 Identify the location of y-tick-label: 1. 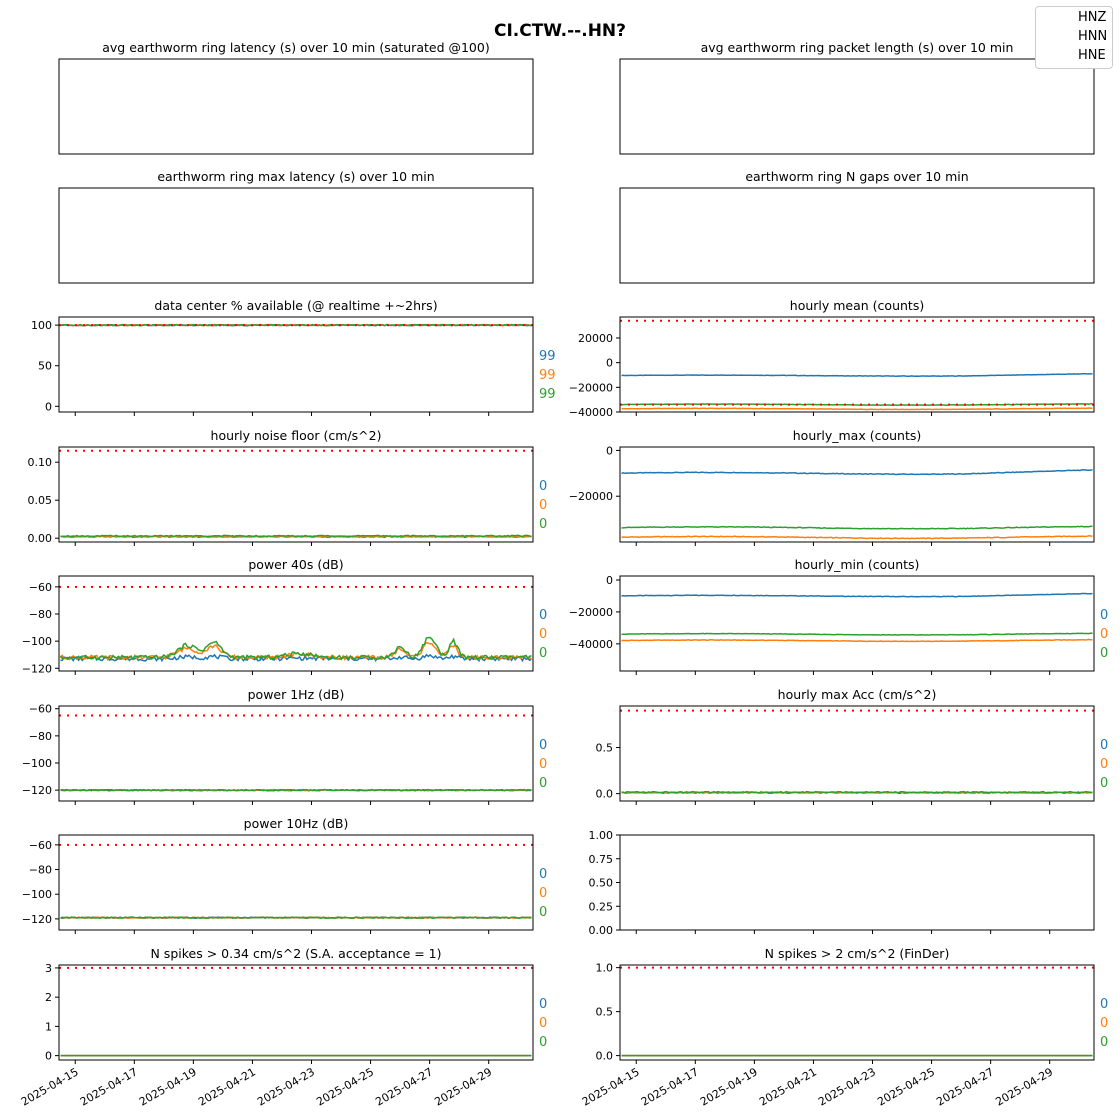
(48, 1026).